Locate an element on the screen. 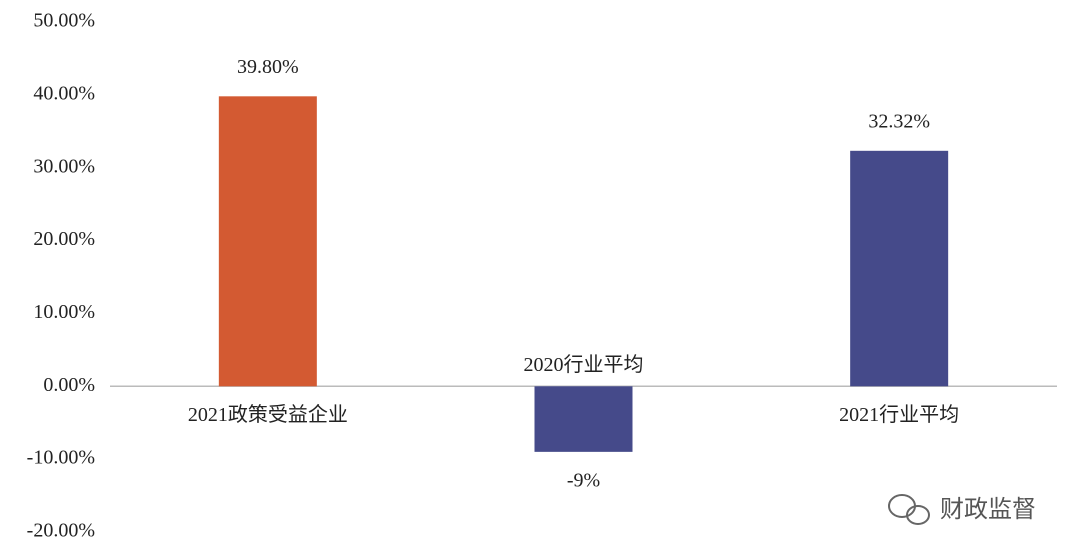 This screenshot has width=1080, height=556. y-tick-label: 10.00% is located at coordinates (64, 312).